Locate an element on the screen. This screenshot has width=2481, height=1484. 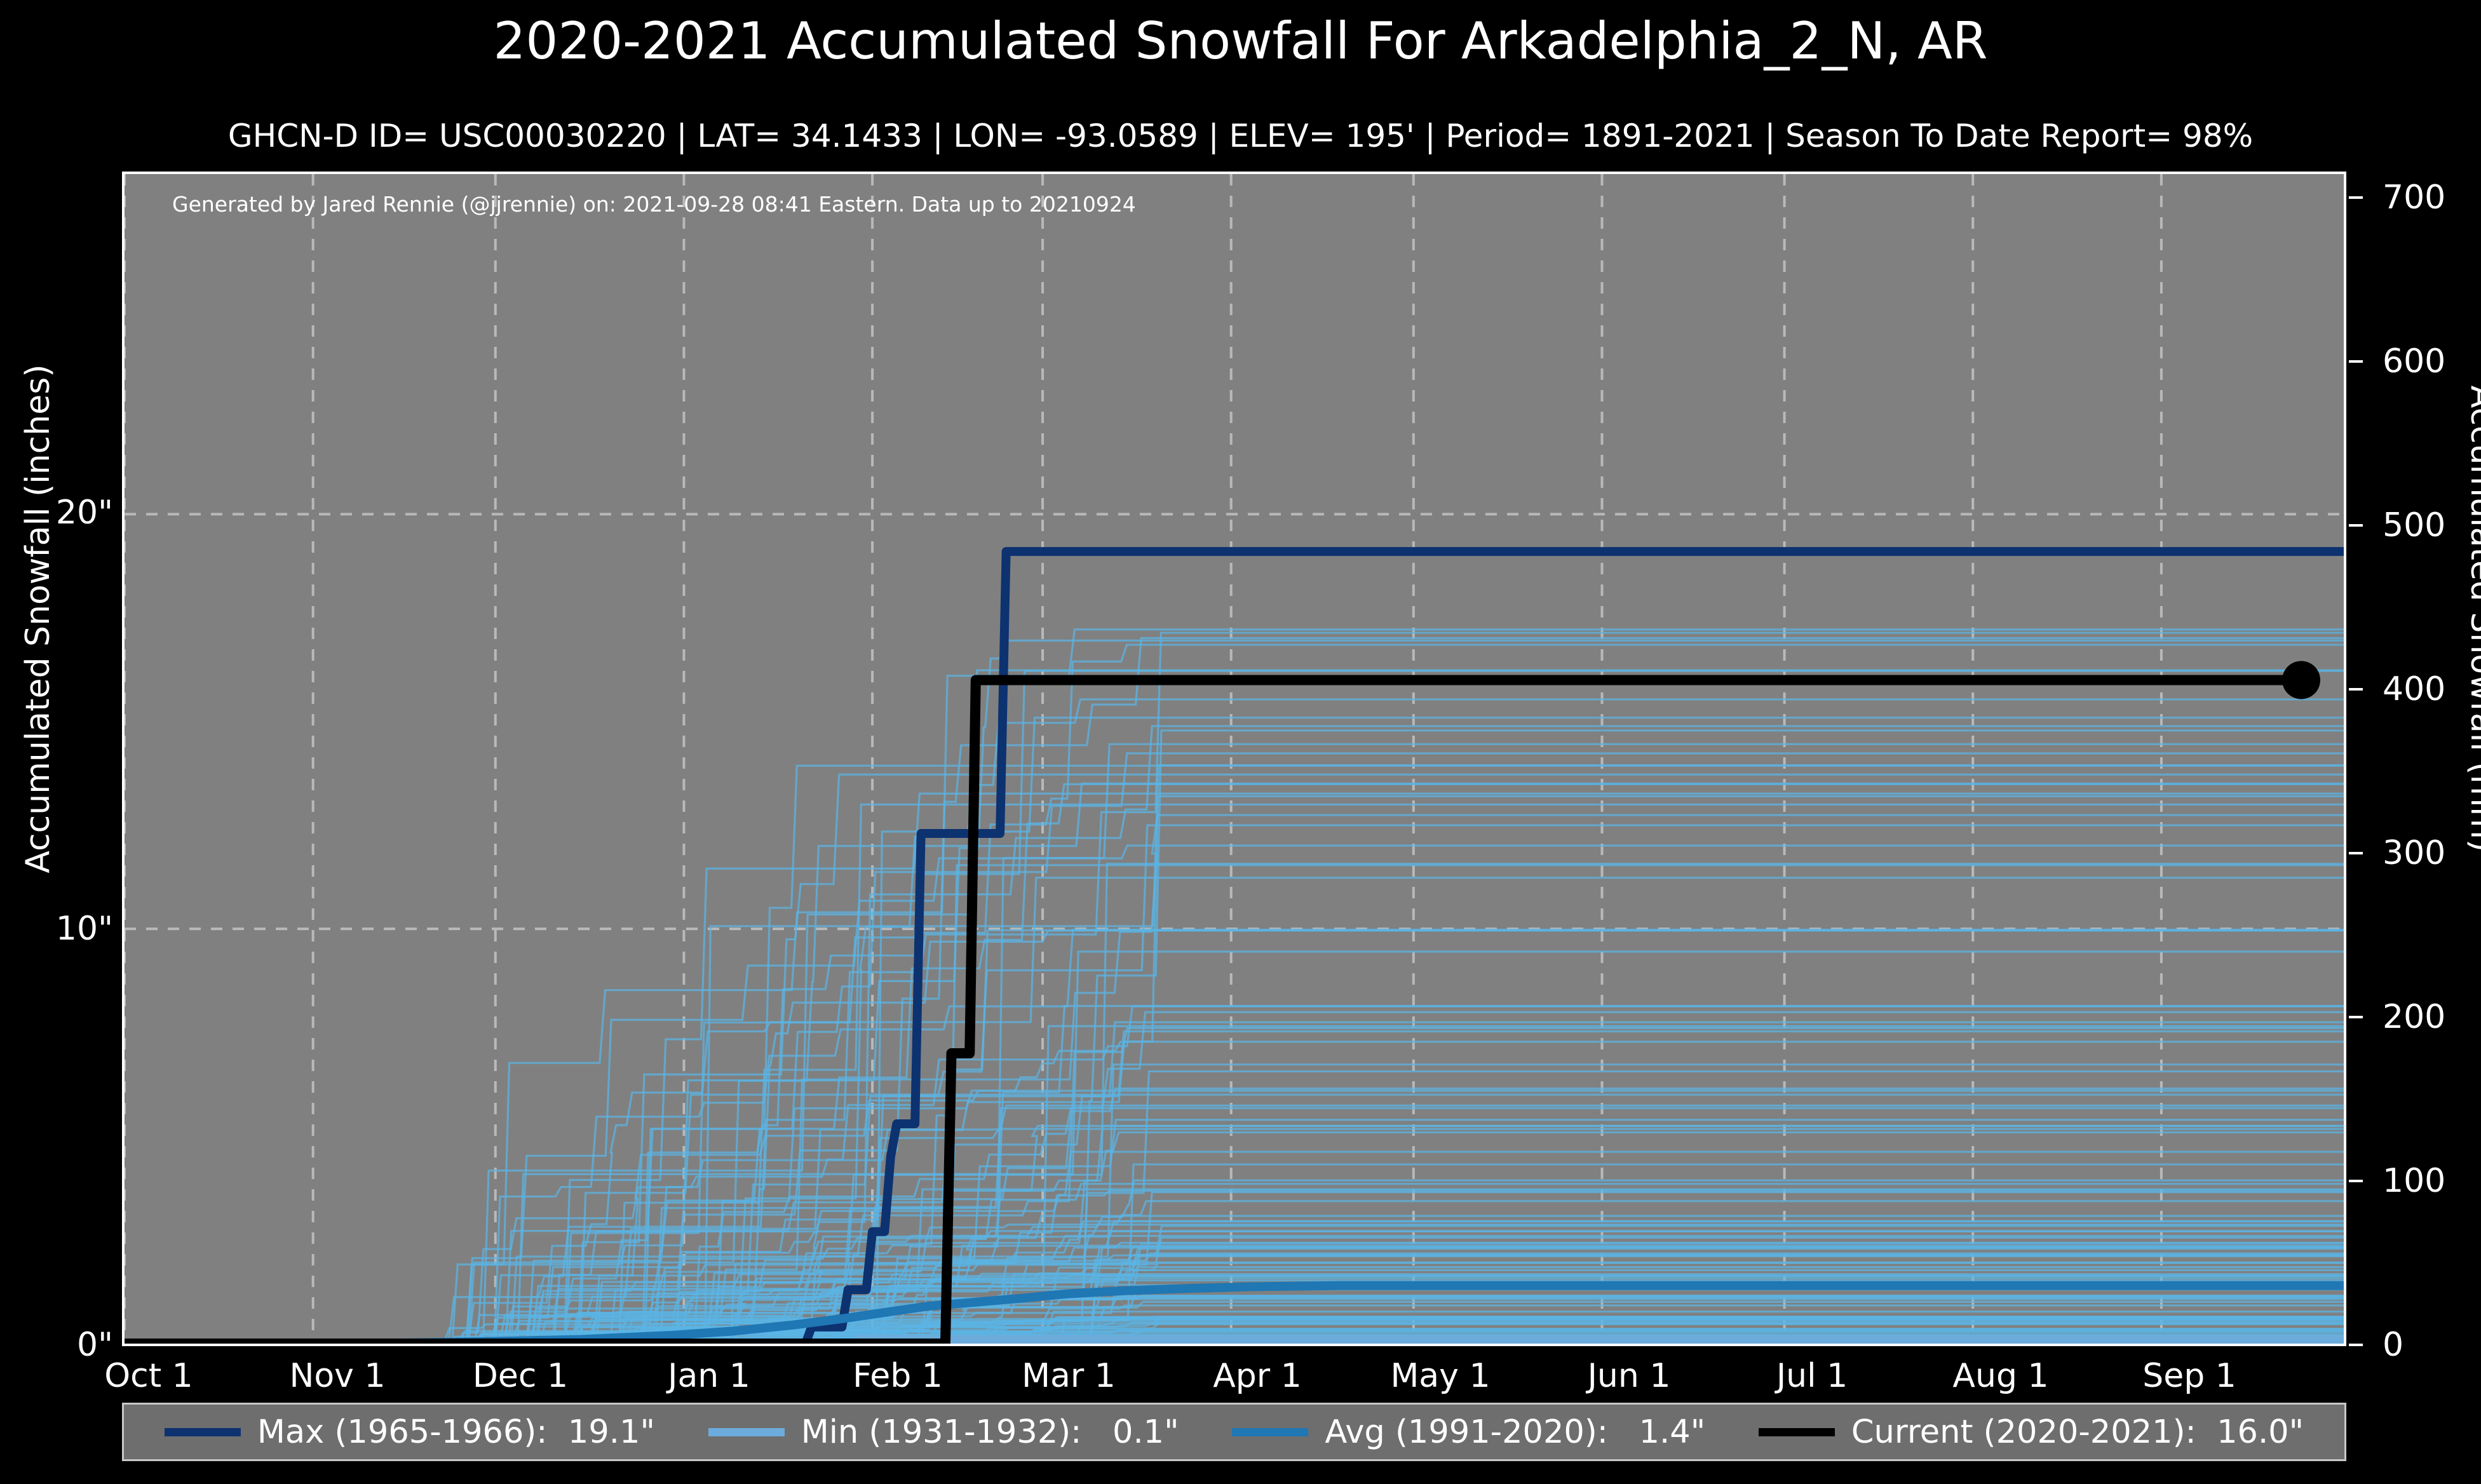
xtick-apr: Apr 1 is located at coordinates (1257, 1376).